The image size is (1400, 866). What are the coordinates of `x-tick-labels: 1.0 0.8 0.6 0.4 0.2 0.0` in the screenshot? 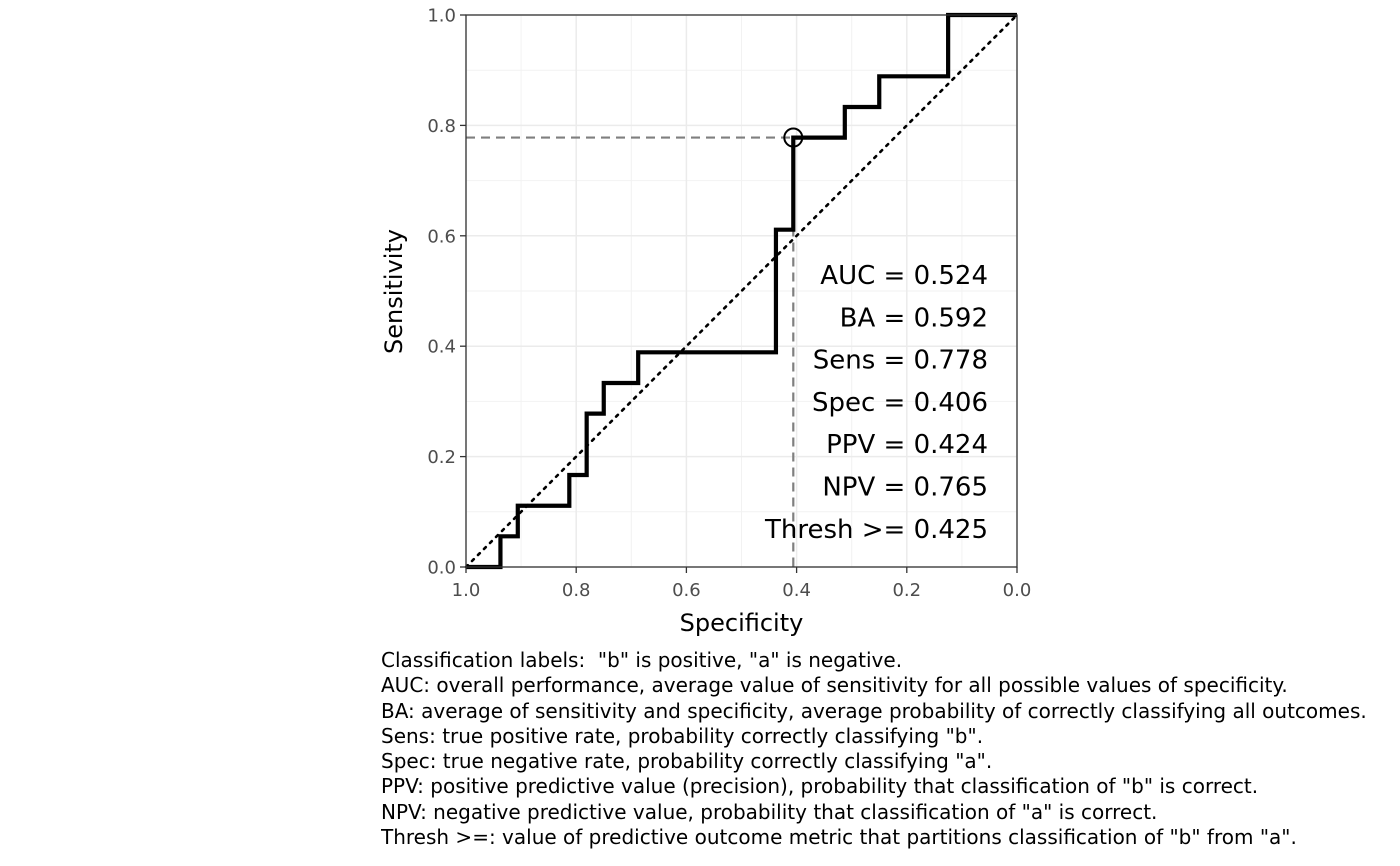 It's located at (742, 590).